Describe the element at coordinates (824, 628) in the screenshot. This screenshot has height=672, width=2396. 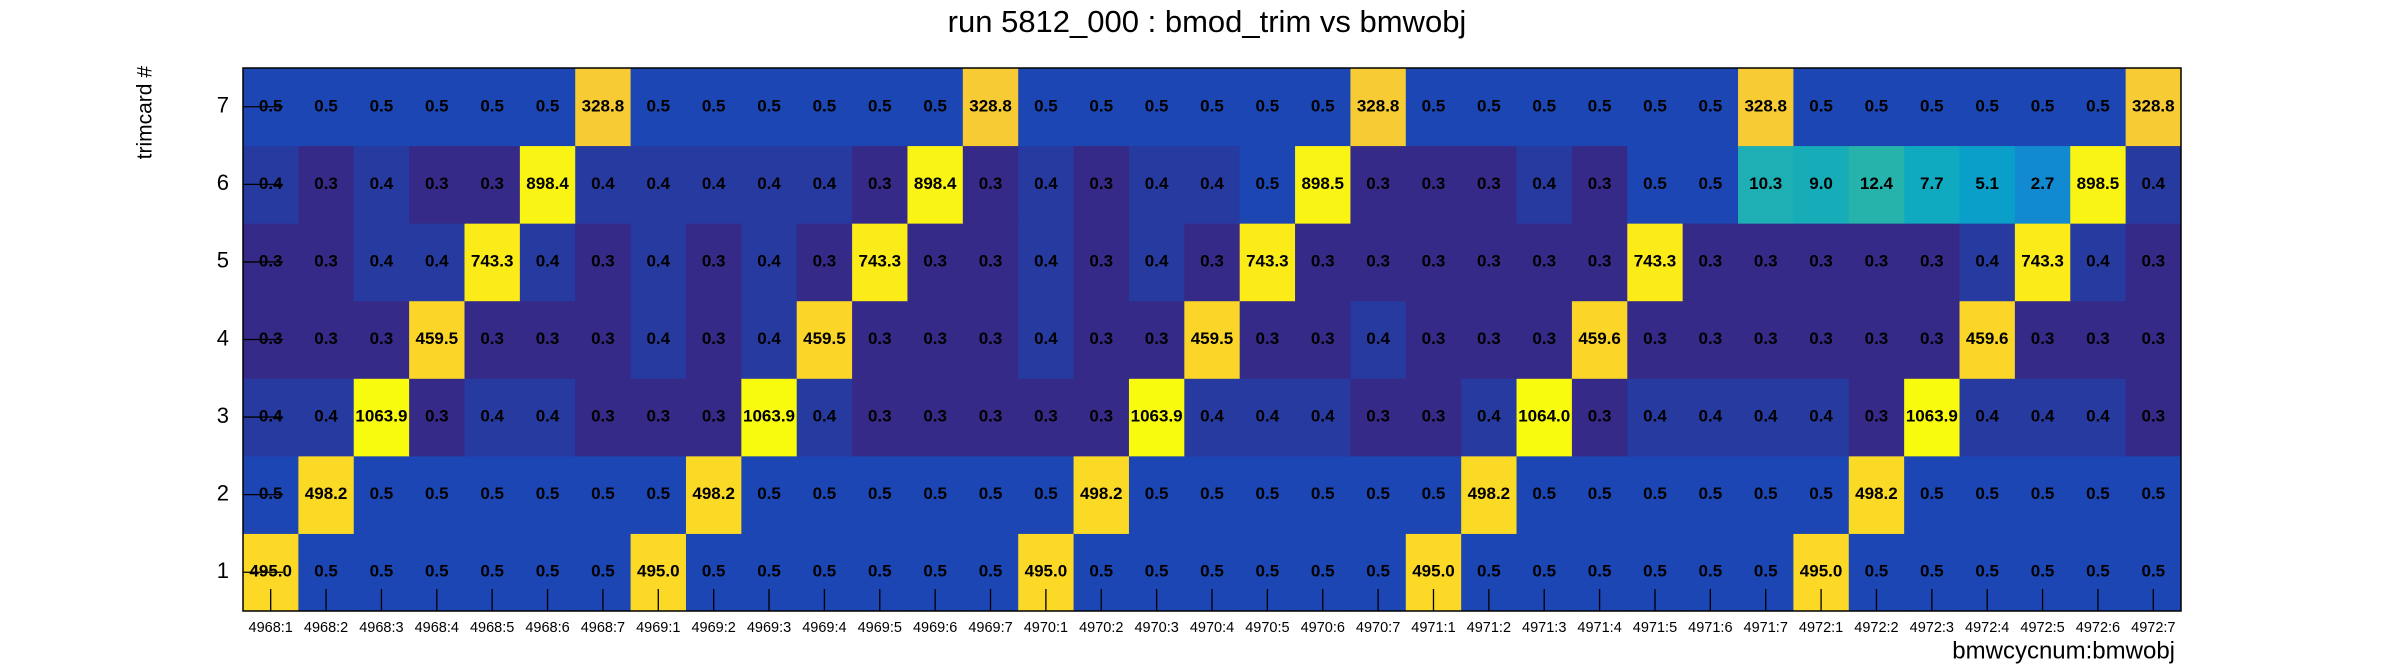
I see `x-tick-label: 4969:4` at that location.